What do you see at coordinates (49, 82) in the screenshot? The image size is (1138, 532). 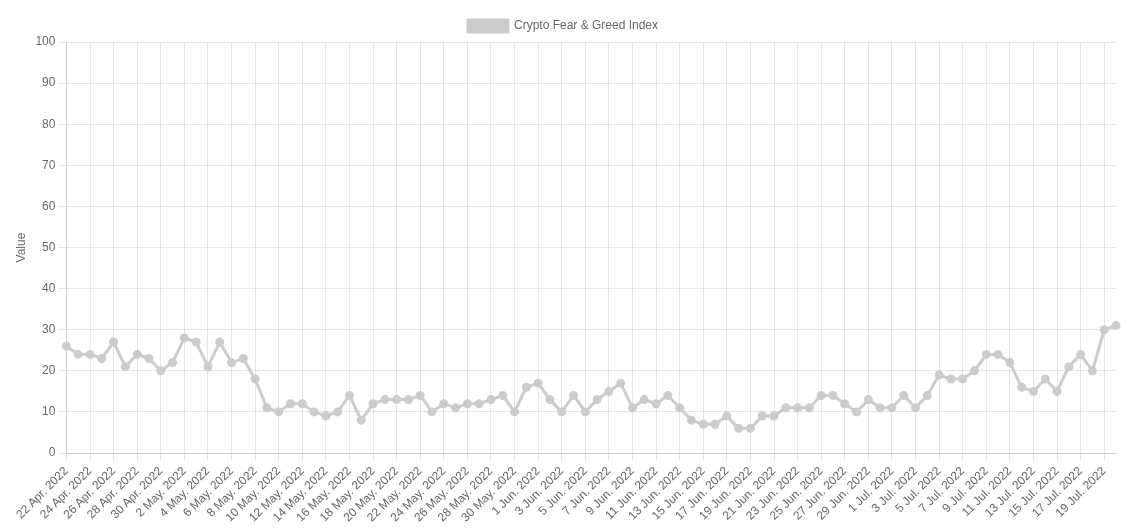 I see `y-tick-label: 90` at bounding box center [49, 82].